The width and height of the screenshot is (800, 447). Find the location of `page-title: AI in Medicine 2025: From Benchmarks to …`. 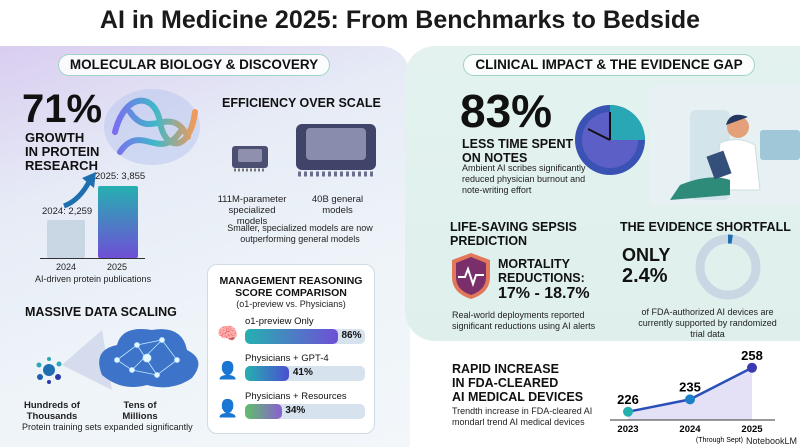

page-title: AI in Medicine 2025: From Benchmarks to … is located at coordinates (400, 20).